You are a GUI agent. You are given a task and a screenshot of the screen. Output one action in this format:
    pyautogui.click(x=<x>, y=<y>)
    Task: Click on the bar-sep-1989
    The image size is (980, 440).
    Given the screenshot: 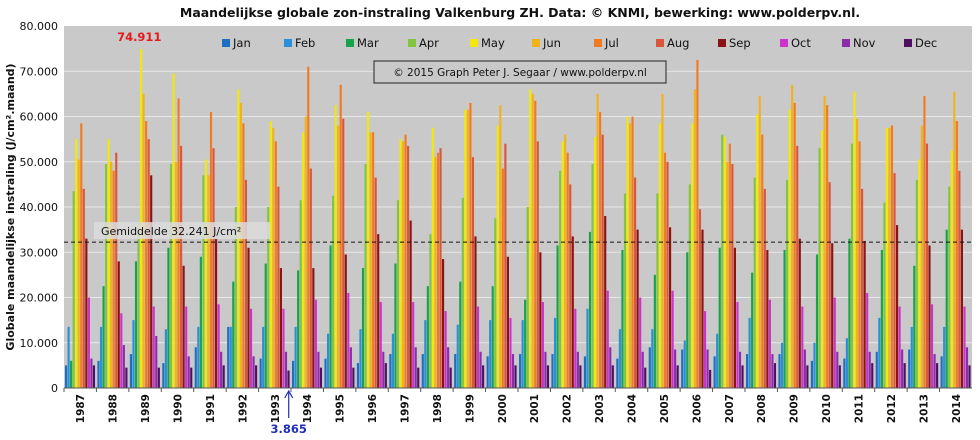 What is the action you would take?
    pyautogui.click(x=151, y=281)
    